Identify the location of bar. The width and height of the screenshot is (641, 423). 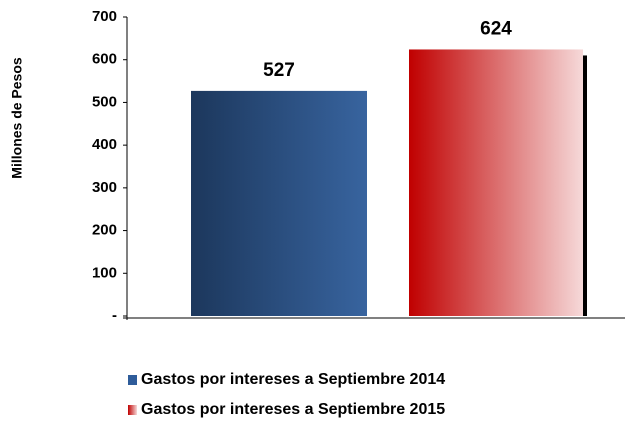
(279, 203).